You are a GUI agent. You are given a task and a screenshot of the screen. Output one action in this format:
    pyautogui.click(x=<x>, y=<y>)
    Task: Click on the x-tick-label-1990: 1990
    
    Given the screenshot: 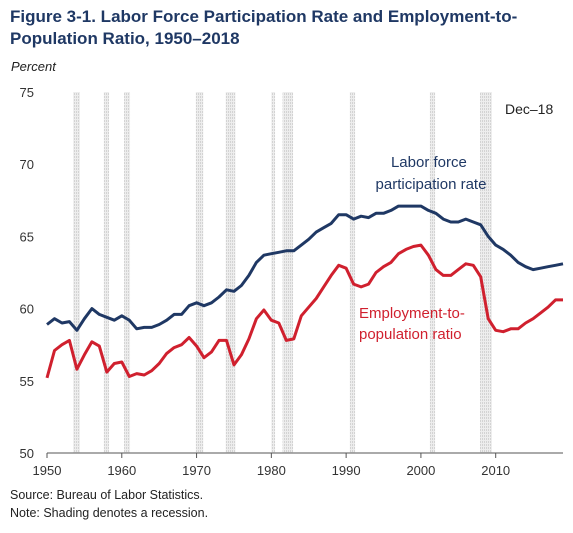 What is the action you would take?
    pyautogui.click(x=346, y=470)
    